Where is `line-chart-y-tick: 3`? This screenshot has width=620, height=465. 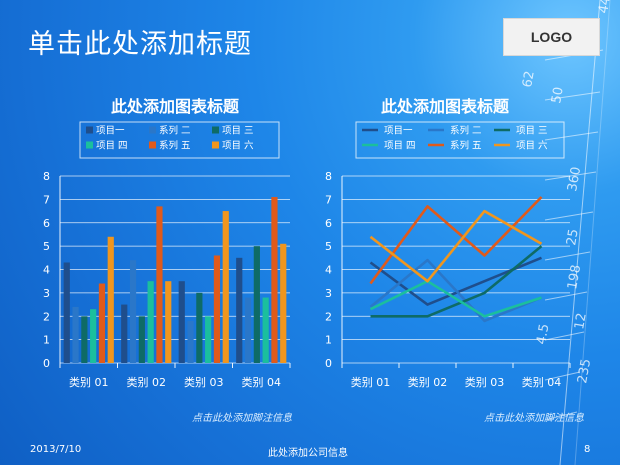
line-chart-y-tick: 3 is located at coordinates (328, 293).